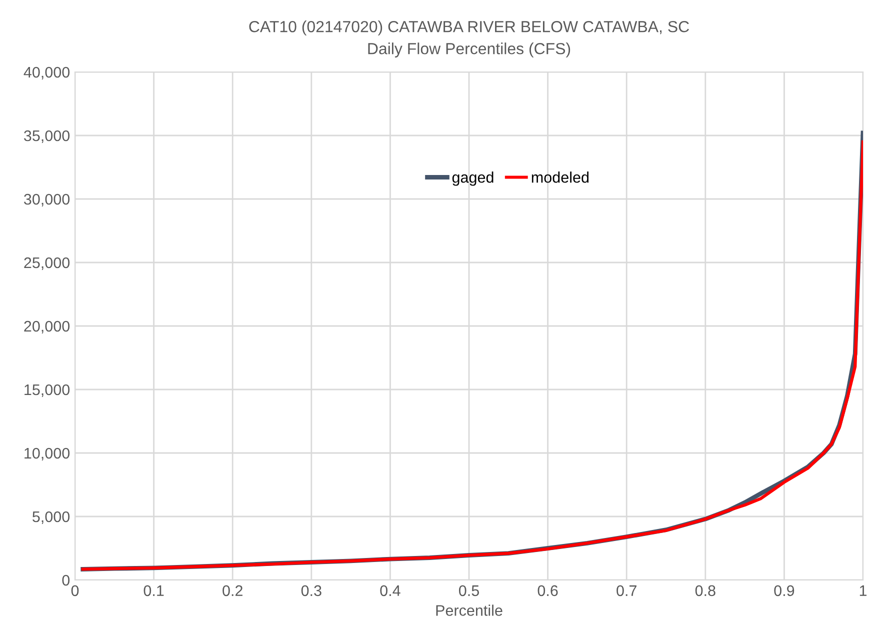  I want to click on y-tick-label: 20,000, so click(47, 327).